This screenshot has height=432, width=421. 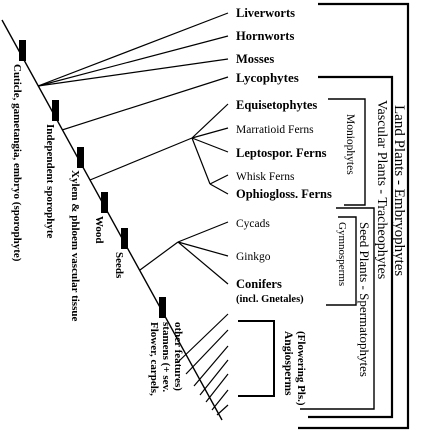 I want to click on branch-cycads, so click(x=203, y=232).